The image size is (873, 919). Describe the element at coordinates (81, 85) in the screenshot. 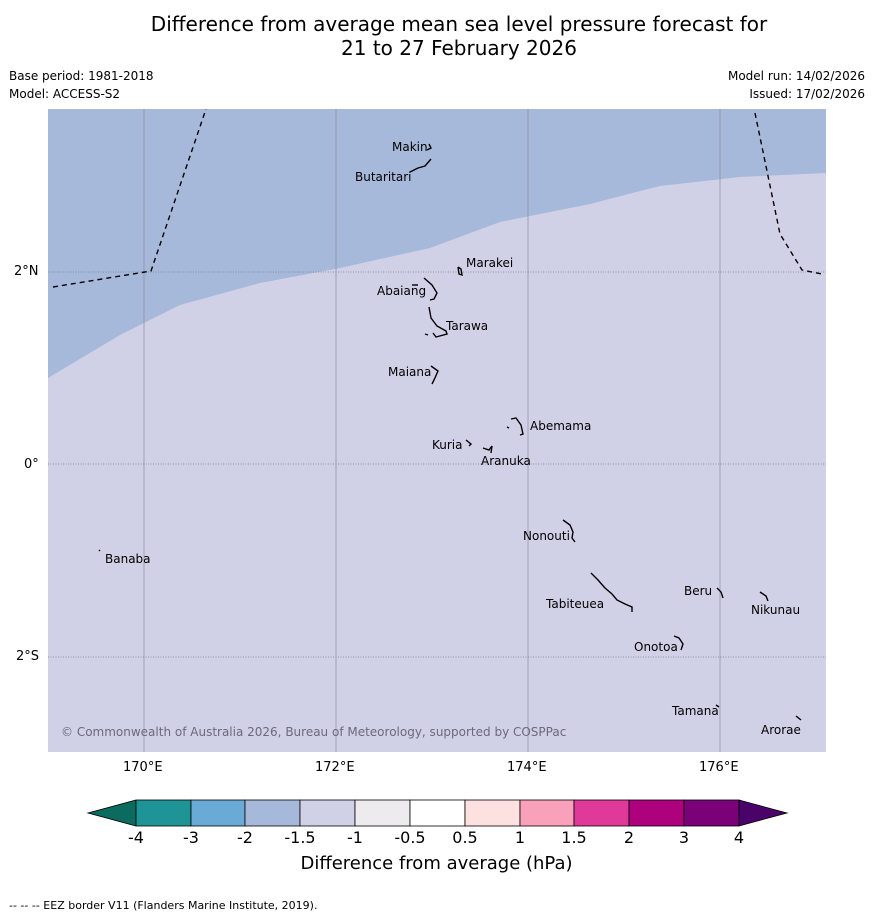

I see `meta-left: Base period: 1981-2018 Model: ACCESS-S2` at that location.